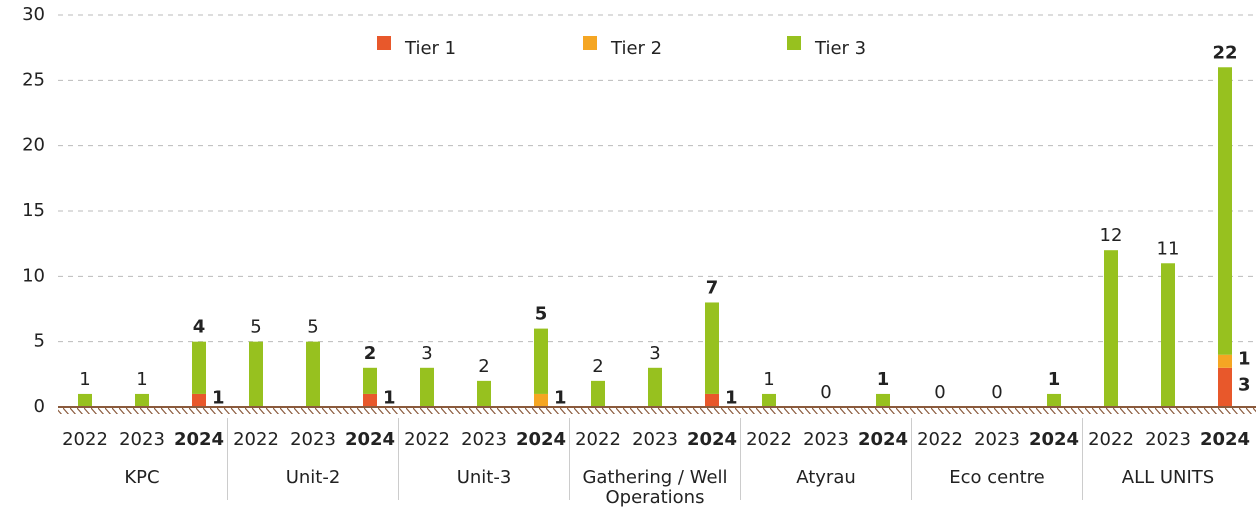  Describe the element at coordinates (712, 287) in the screenshot. I see `value-label: 7` at that location.